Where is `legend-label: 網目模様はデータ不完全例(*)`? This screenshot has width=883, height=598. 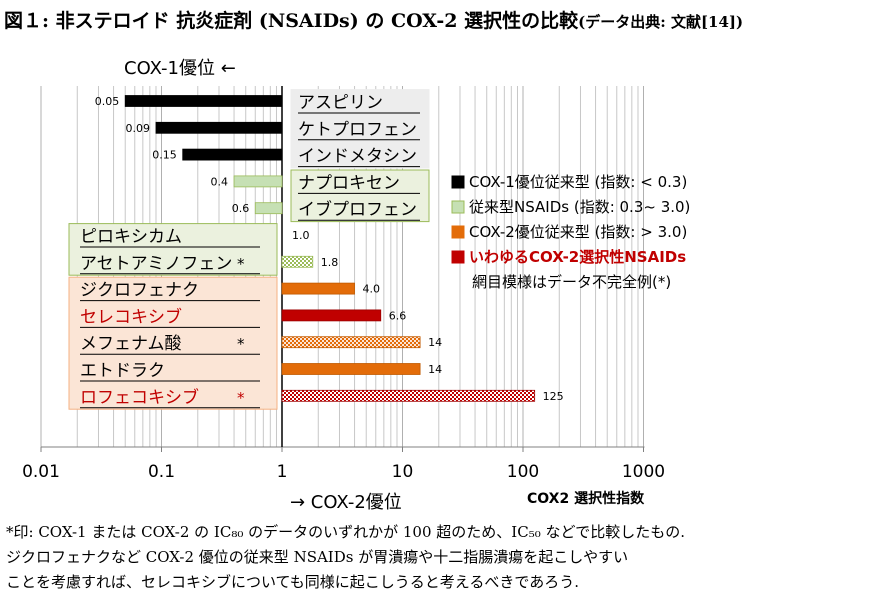
legend-label: 網目模様はデータ不完全例(*) is located at coordinates (571, 282).